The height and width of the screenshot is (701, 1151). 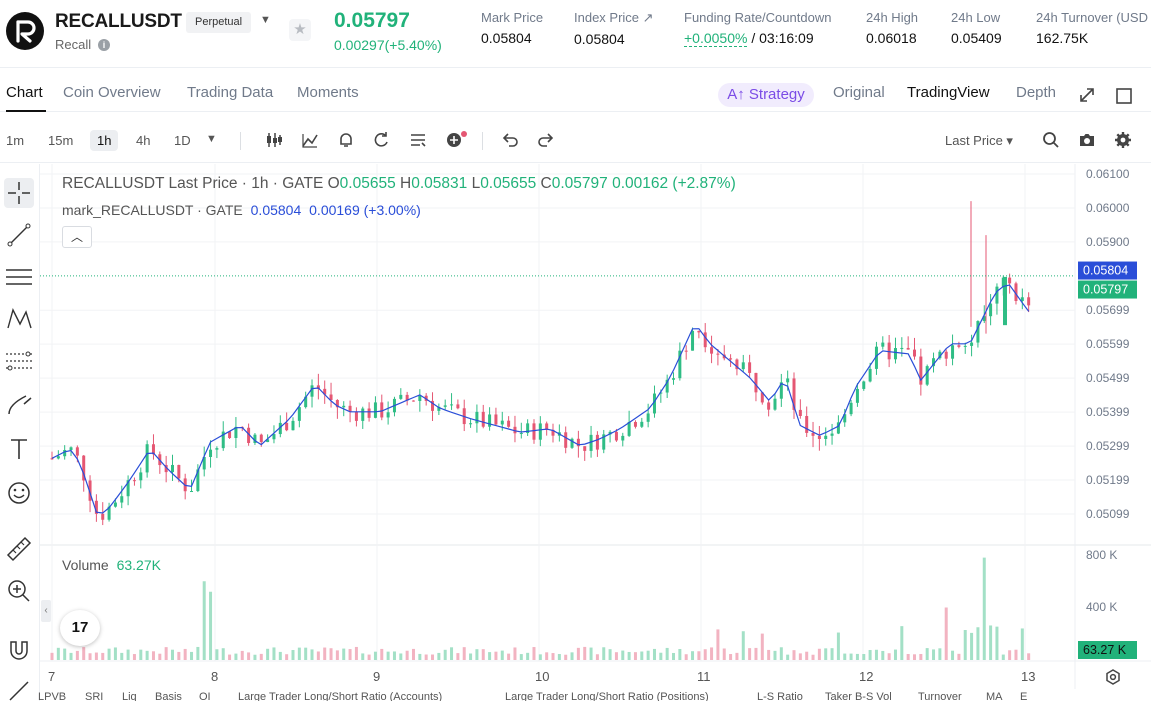 What do you see at coordinates (19, 361) in the screenshot?
I see `fib-tool-icon` at bounding box center [19, 361].